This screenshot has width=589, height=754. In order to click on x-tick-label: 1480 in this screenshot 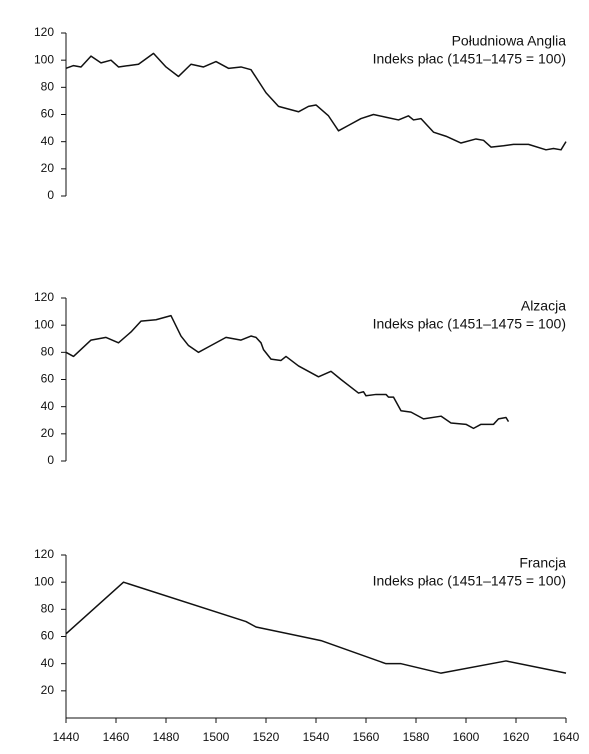, I will do `click(166, 737)`.